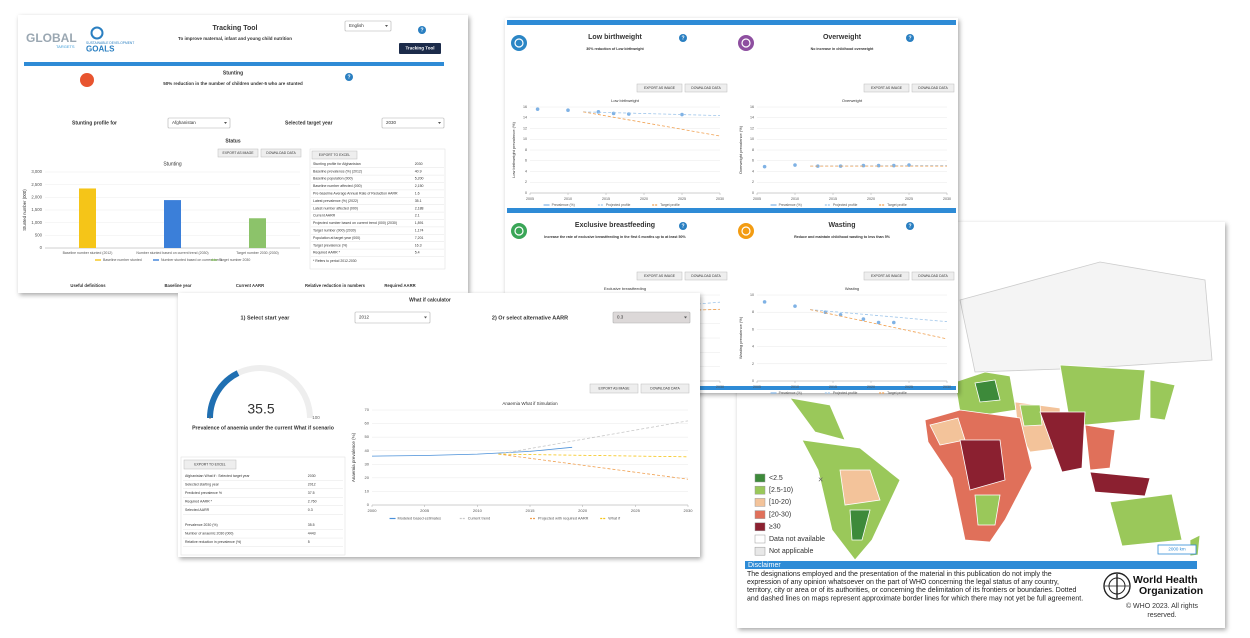 The image size is (1250, 638). Describe the element at coordinates (606, 199) in the screenshot. I see `x-tick-label: 2015` at that location.